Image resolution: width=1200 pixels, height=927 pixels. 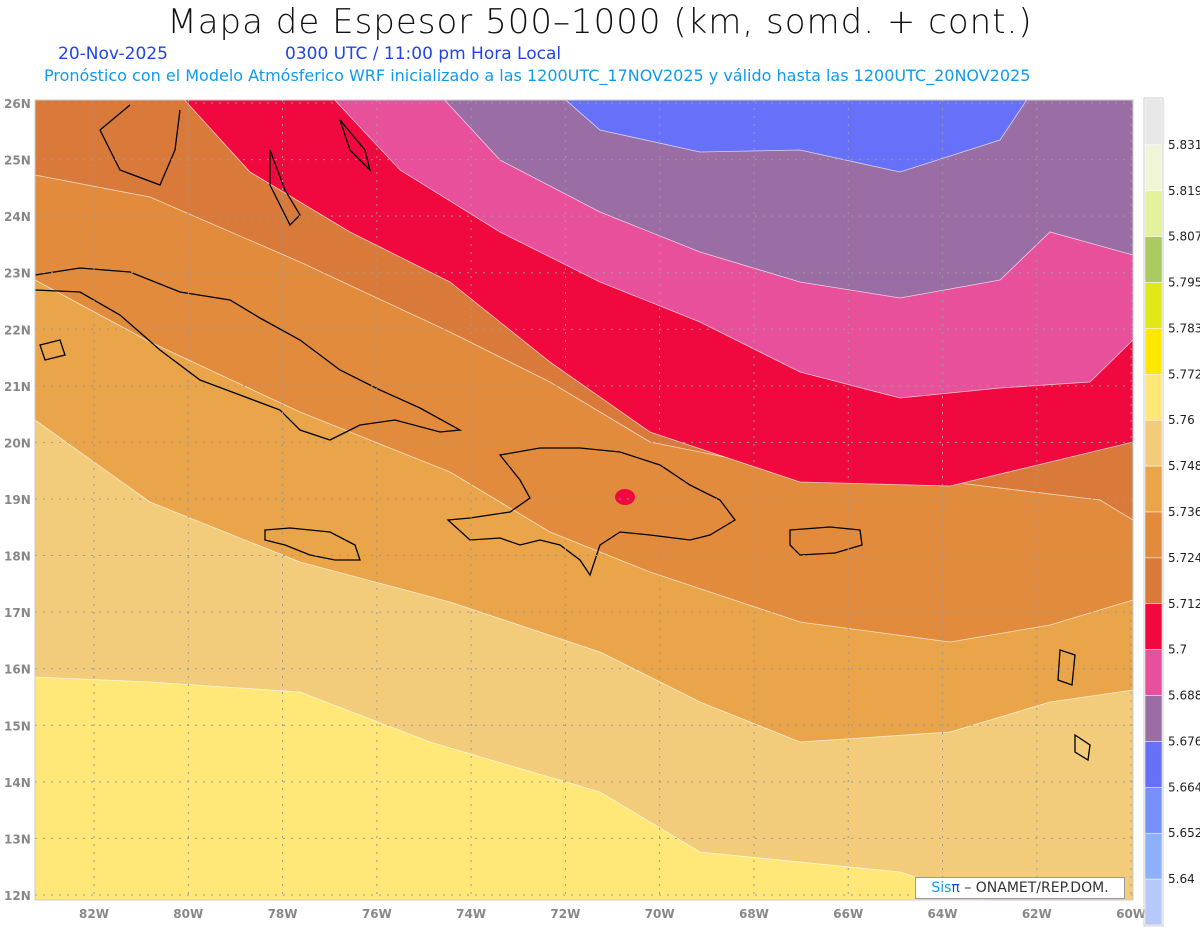 I want to click on credit-box: Sisπ – ONAMET/REP.DOM., so click(x=1020, y=888).